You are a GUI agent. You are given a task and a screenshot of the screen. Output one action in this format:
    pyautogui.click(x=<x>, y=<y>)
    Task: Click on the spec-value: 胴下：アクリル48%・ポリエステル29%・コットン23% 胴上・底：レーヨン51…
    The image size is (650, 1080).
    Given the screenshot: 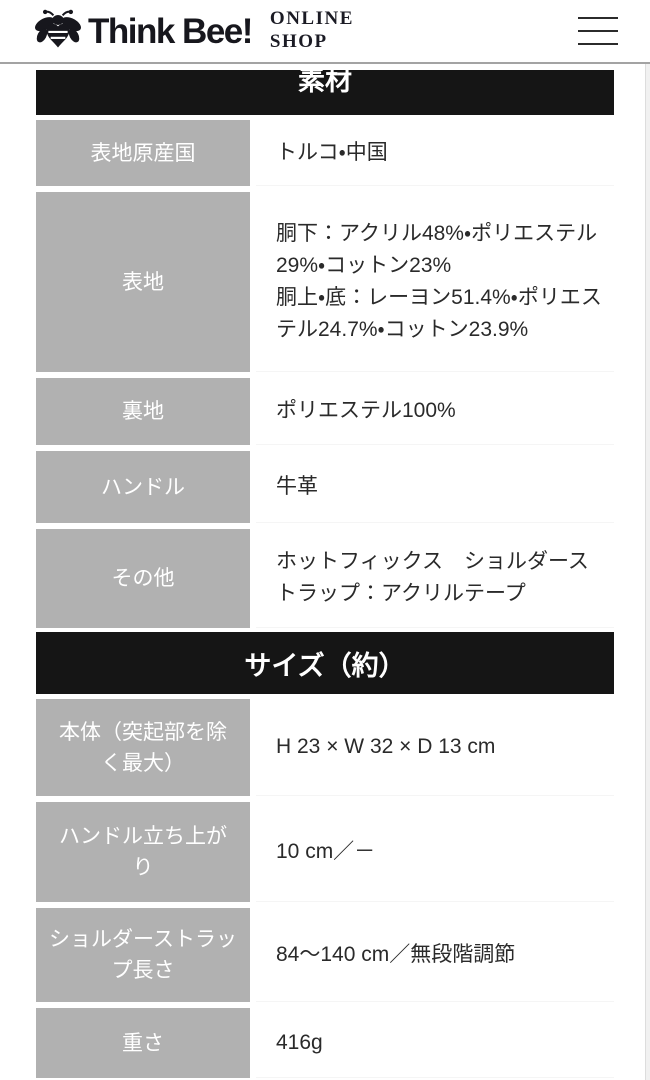 What is the action you would take?
    pyautogui.click(x=435, y=282)
    